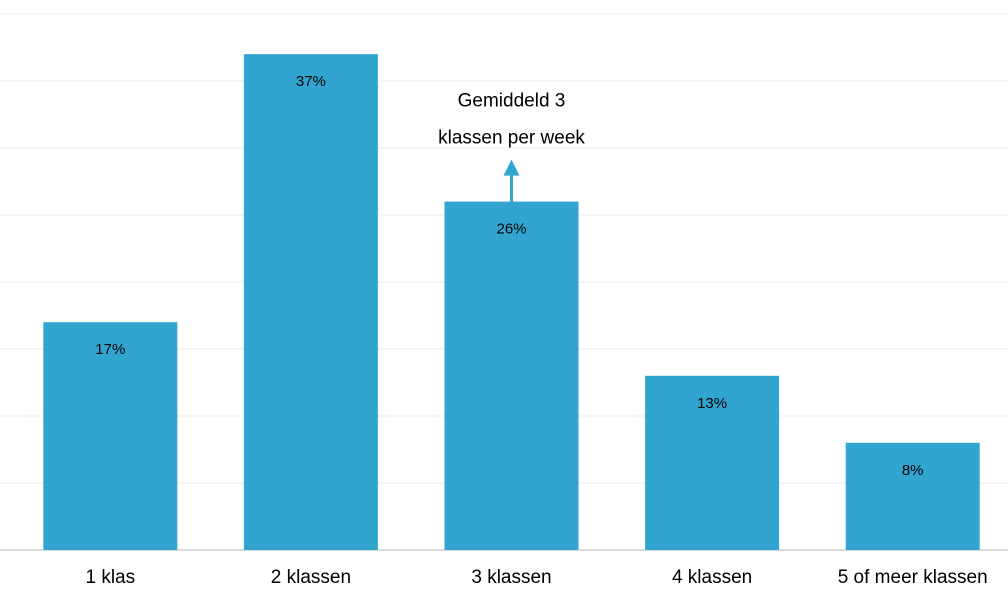  Describe the element at coordinates (913, 470) in the screenshot. I see `value-label: 8%` at that location.